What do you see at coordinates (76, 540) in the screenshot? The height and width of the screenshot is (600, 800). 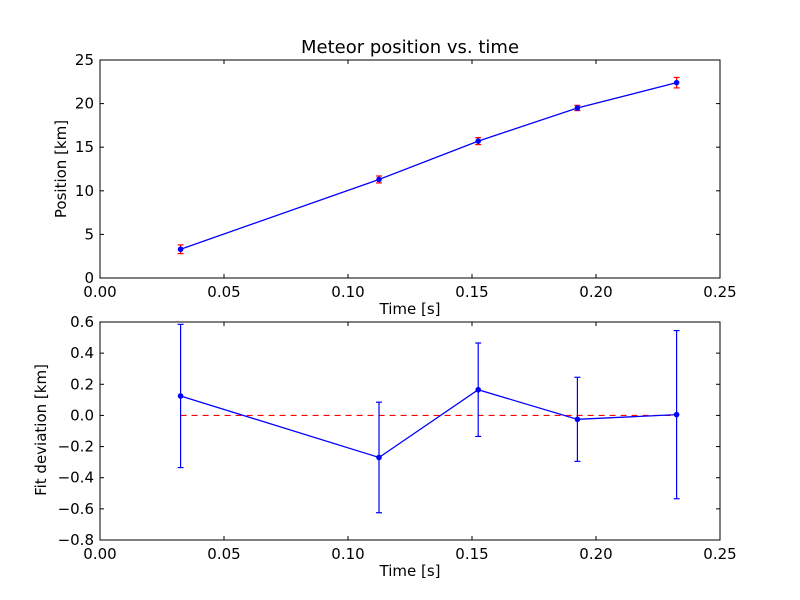 I see `y-tick-label: −0.8` at bounding box center [76, 540].